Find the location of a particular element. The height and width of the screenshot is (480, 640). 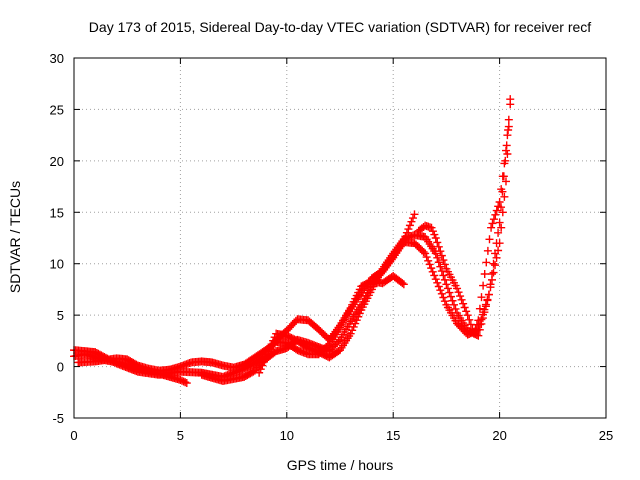

x-tick-label: 15 is located at coordinates (393, 435).